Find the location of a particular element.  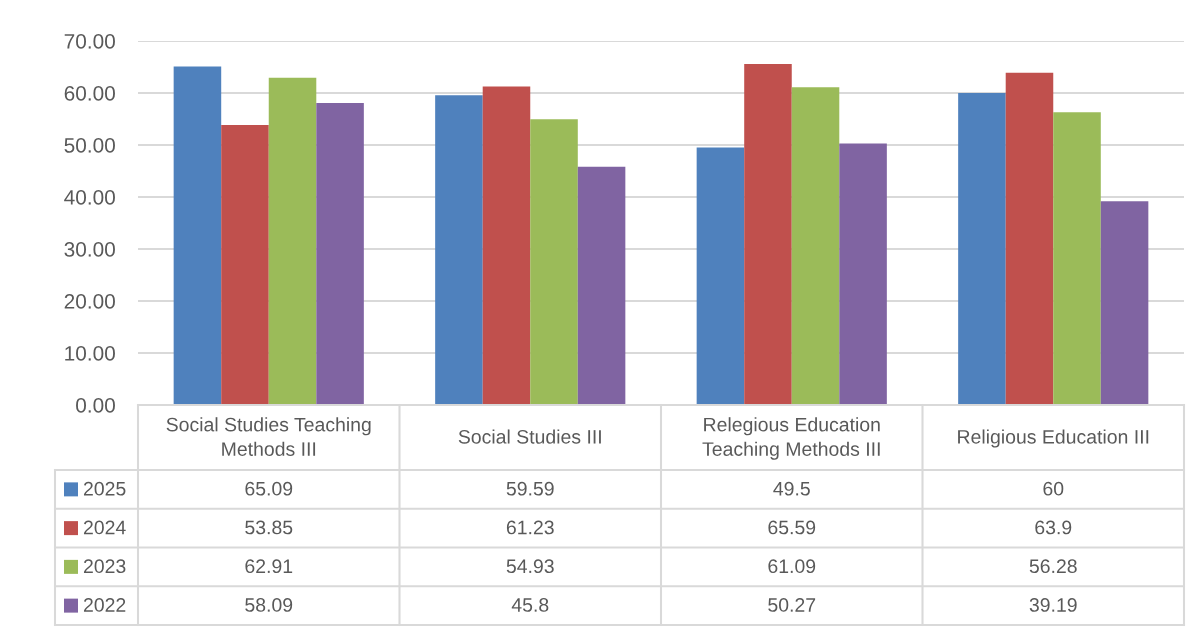

data-label: 49.5 is located at coordinates (791, 488).